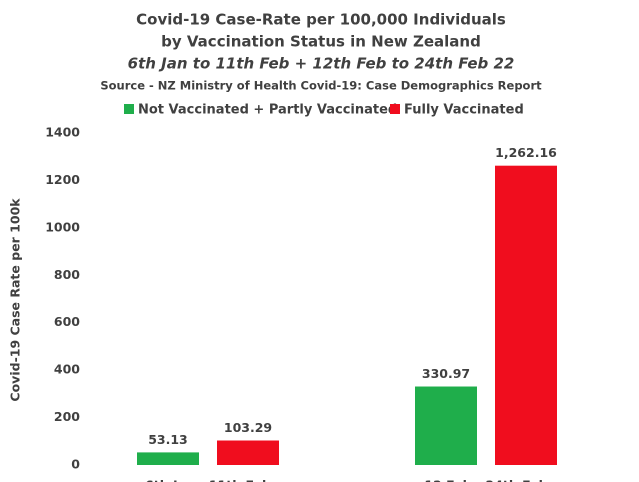  What do you see at coordinates (67, 416) in the screenshot?
I see `y-tick-label: 200` at bounding box center [67, 416].